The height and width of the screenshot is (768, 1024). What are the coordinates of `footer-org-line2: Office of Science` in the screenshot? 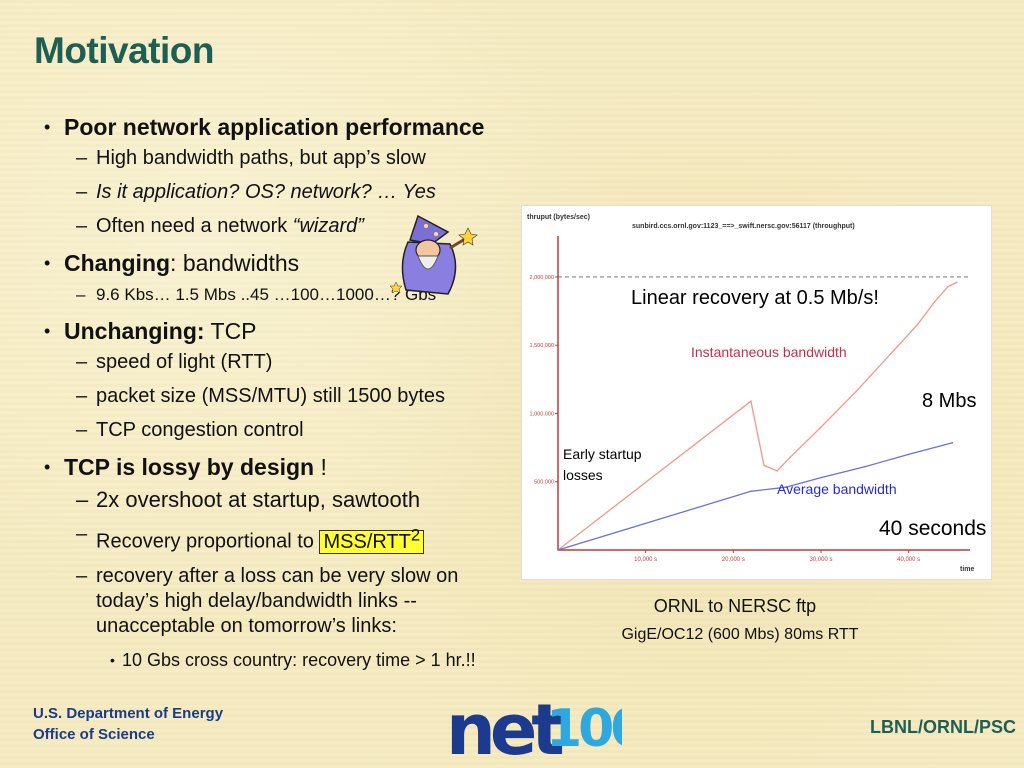 It's located at (94, 734).